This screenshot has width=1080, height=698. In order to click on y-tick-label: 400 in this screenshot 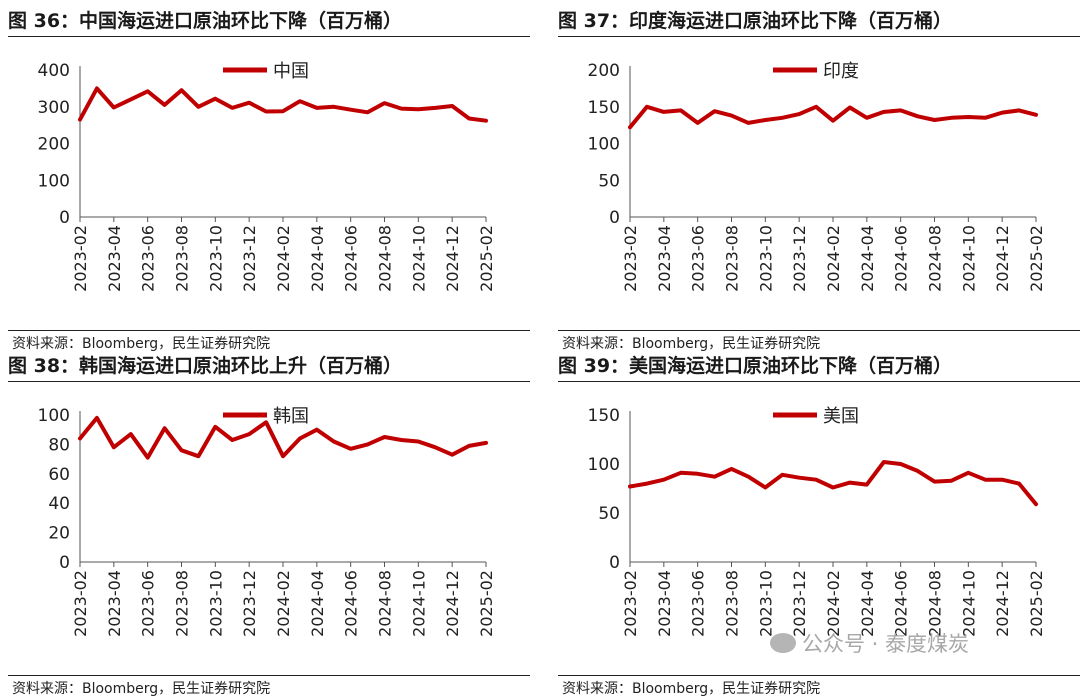, I will do `click(54, 71)`.